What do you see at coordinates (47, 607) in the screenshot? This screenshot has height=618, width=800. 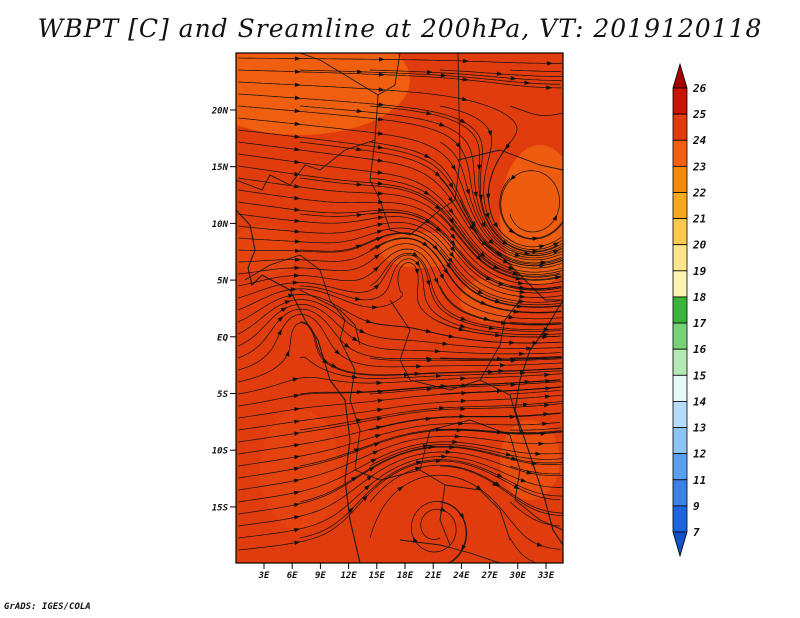 I see `grads-credit: GrADS: IGES/COLA` at bounding box center [47, 607].